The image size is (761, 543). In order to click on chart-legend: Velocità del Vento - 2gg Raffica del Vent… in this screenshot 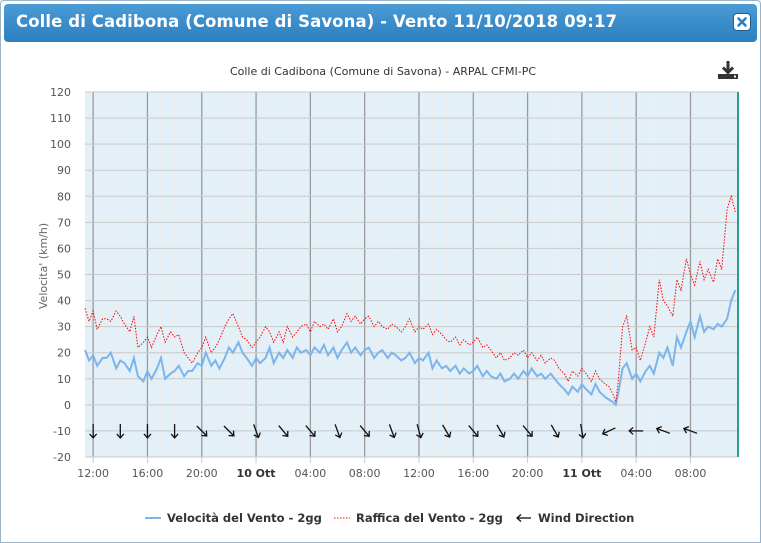, I will do `click(389, 518)`.